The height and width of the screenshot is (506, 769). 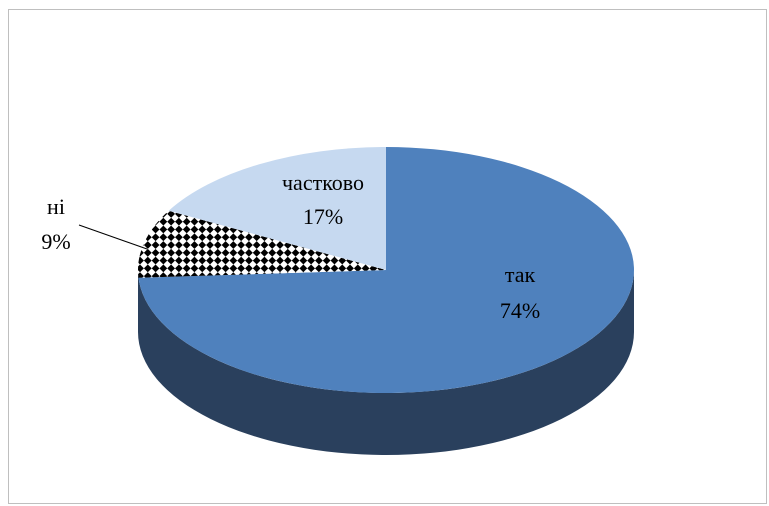 What do you see at coordinates (323, 216) in the screenshot?
I see `slice-value-label-3: 17%` at bounding box center [323, 216].